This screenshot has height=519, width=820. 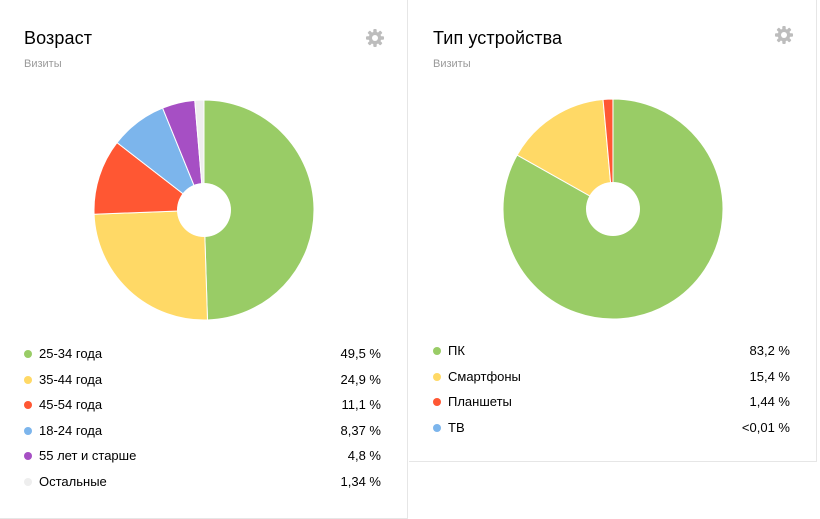 What do you see at coordinates (71, 379) in the screenshot?
I see `legend-label: 35-44 года` at bounding box center [71, 379].